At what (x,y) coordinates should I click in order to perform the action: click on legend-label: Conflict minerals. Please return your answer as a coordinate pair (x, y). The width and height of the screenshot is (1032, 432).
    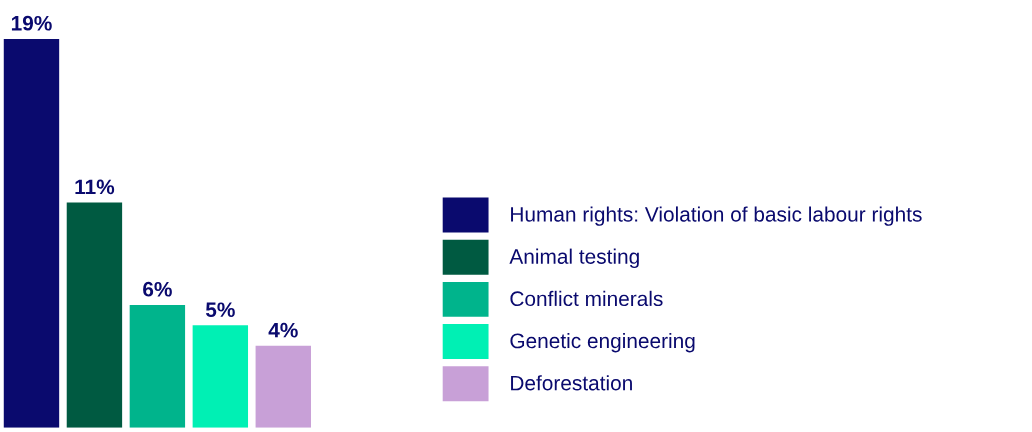
    Looking at the image, I should click on (586, 298).